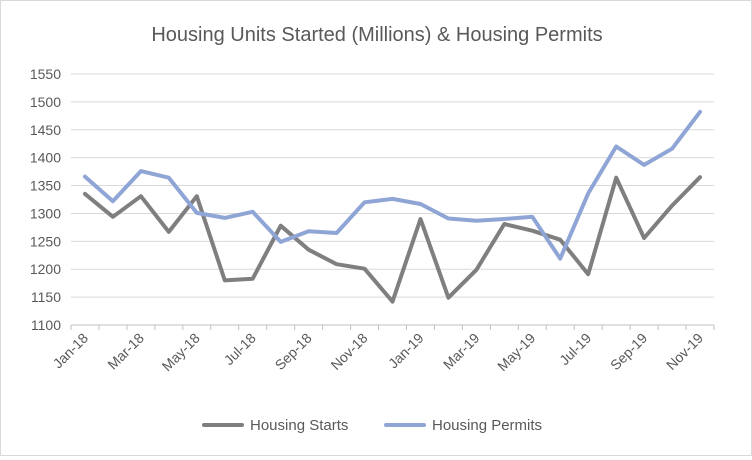  Describe the element at coordinates (348, 351) in the screenshot. I see `x-tick-label: Nov-18` at that location.